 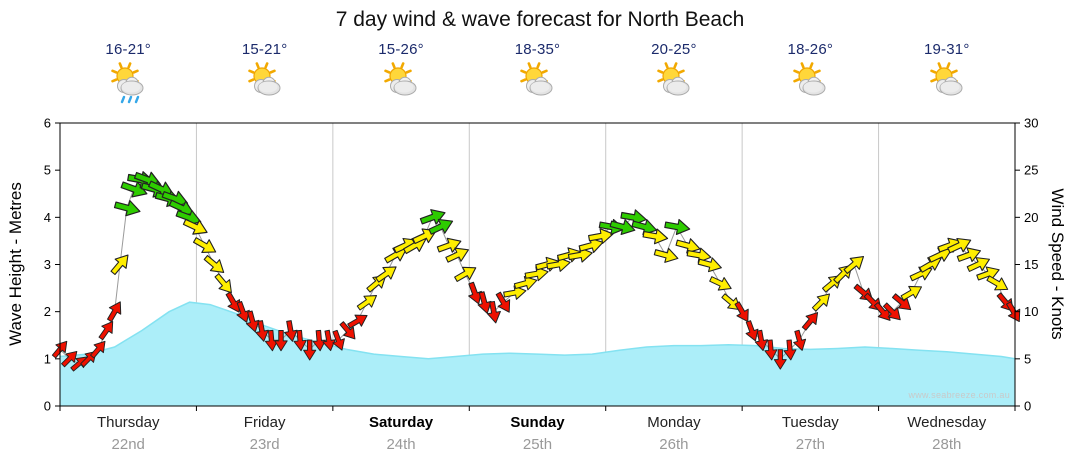 What do you see at coordinates (810, 422) in the screenshot?
I see `day-name: Tuesday` at bounding box center [810, 422].